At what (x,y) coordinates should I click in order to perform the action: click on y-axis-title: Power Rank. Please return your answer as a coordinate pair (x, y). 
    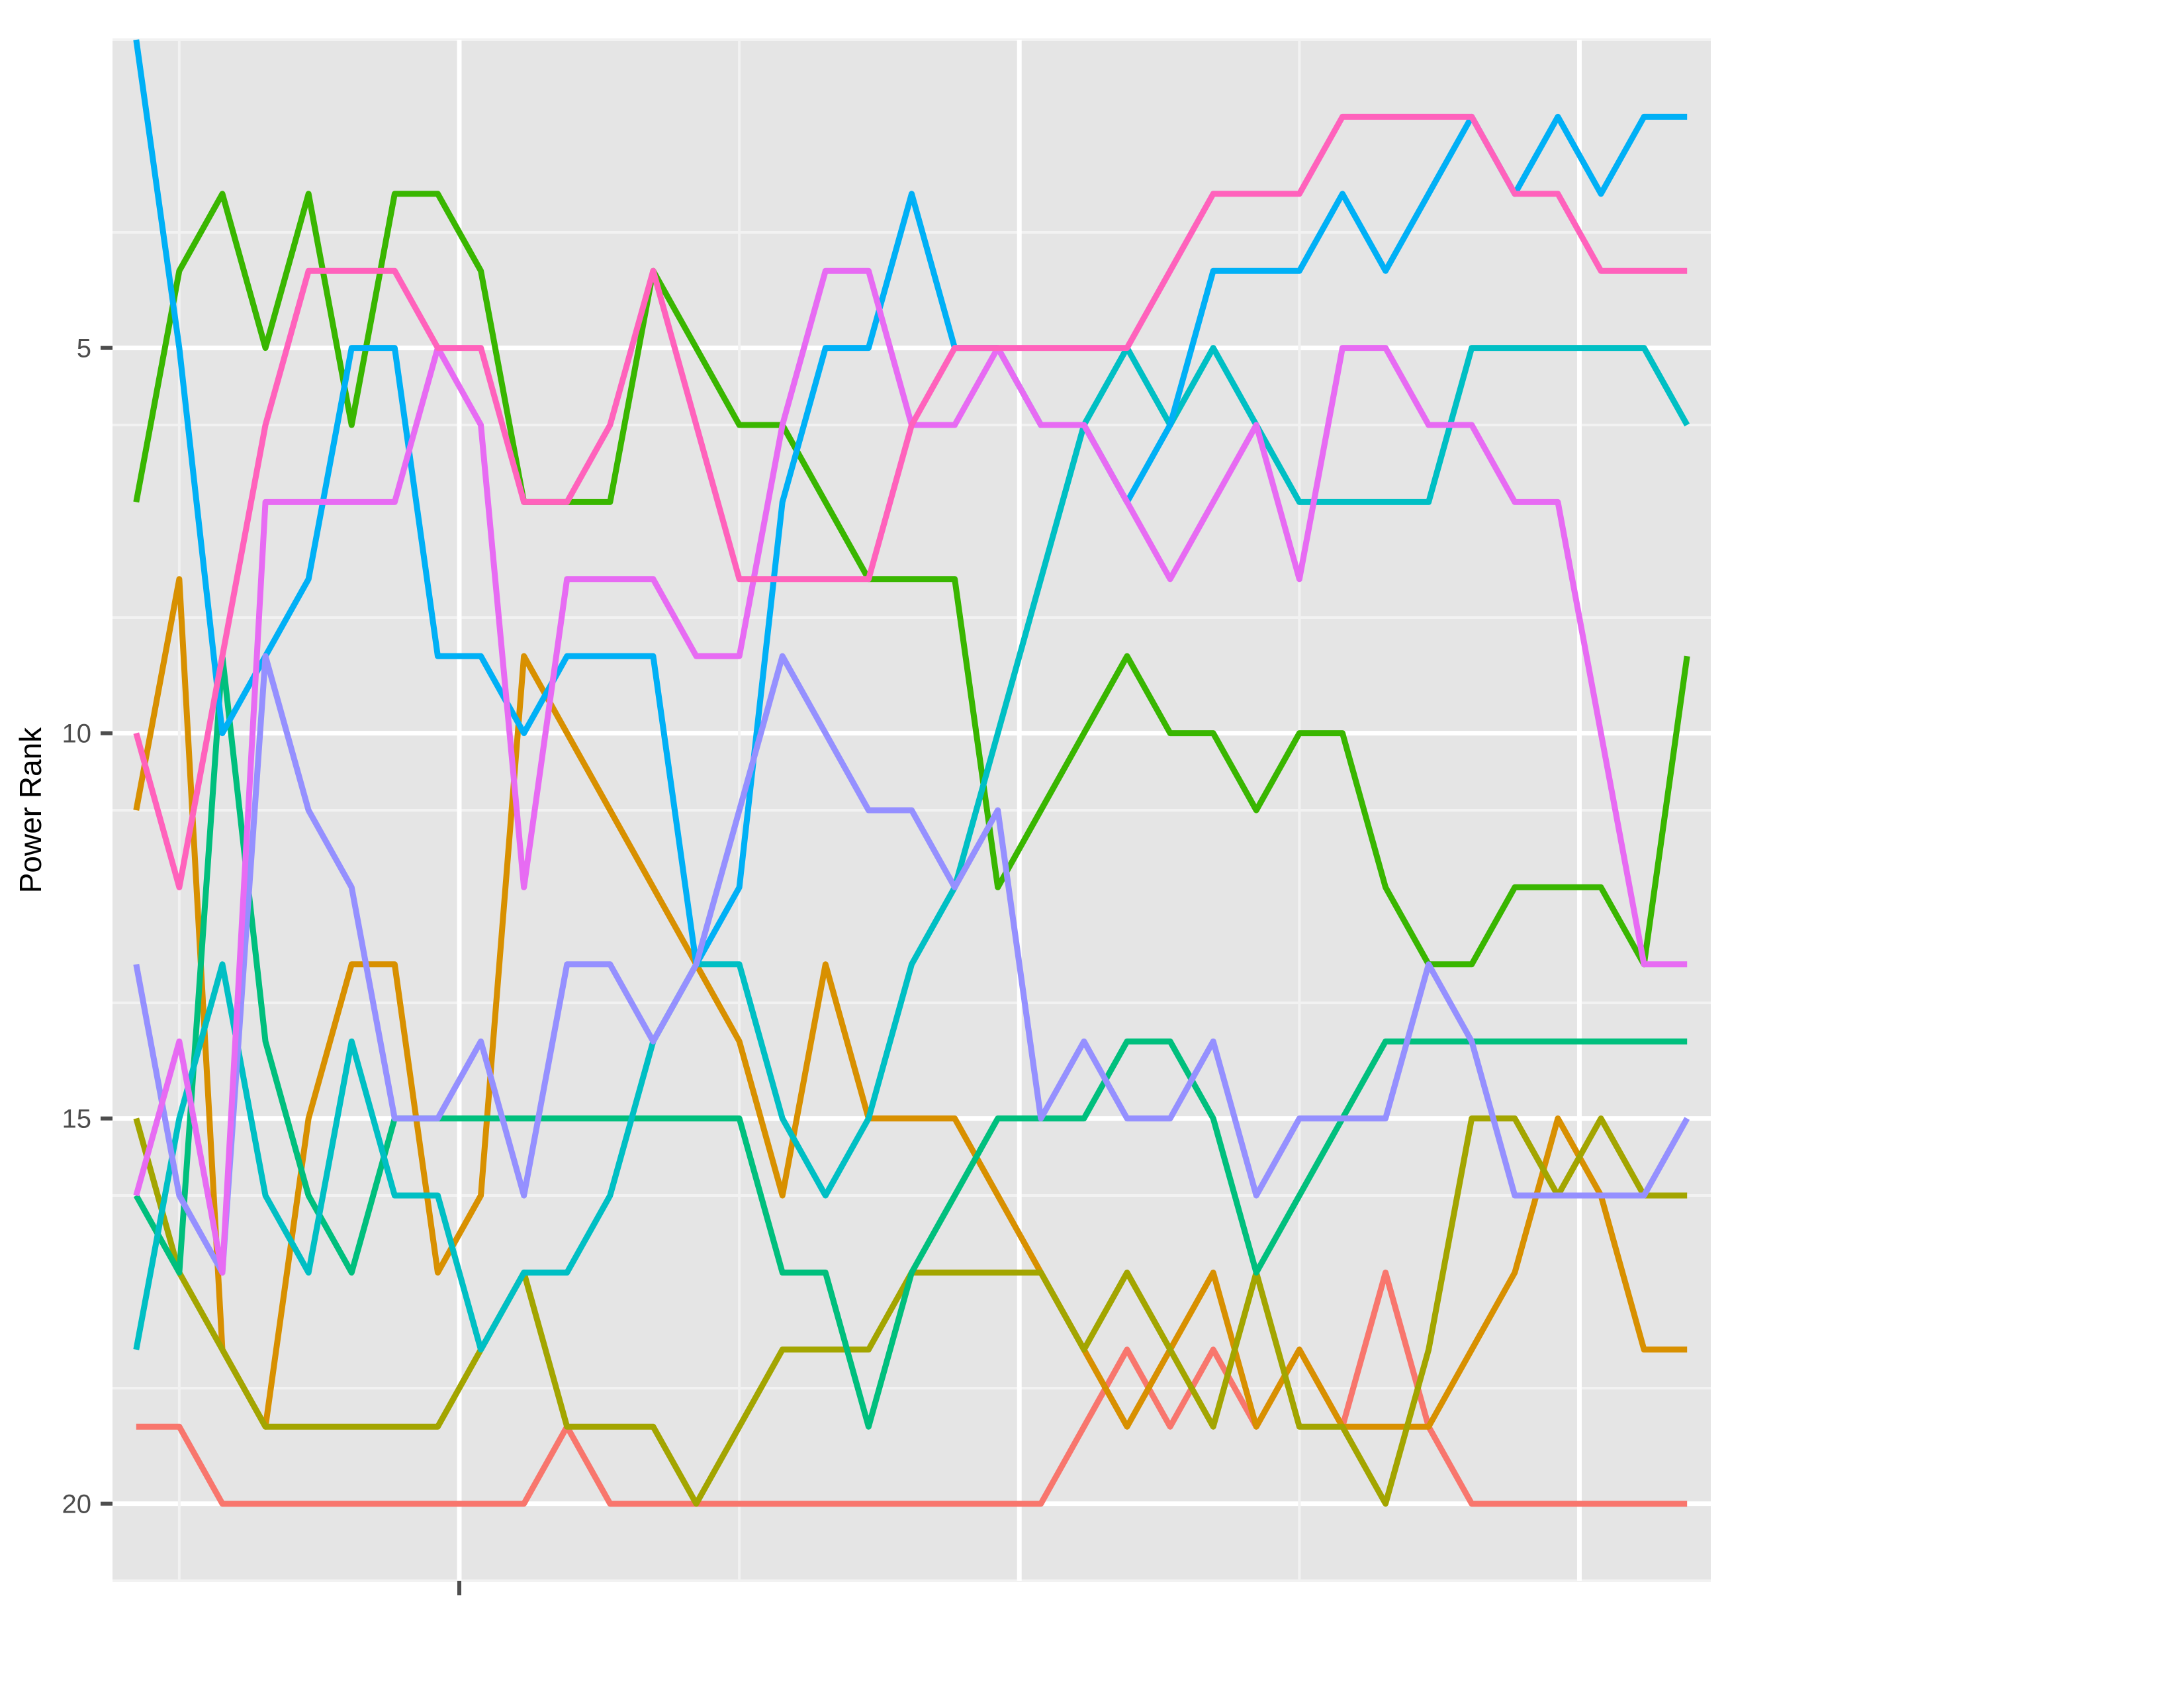
    Looking at the image, I should click on (30, 810).